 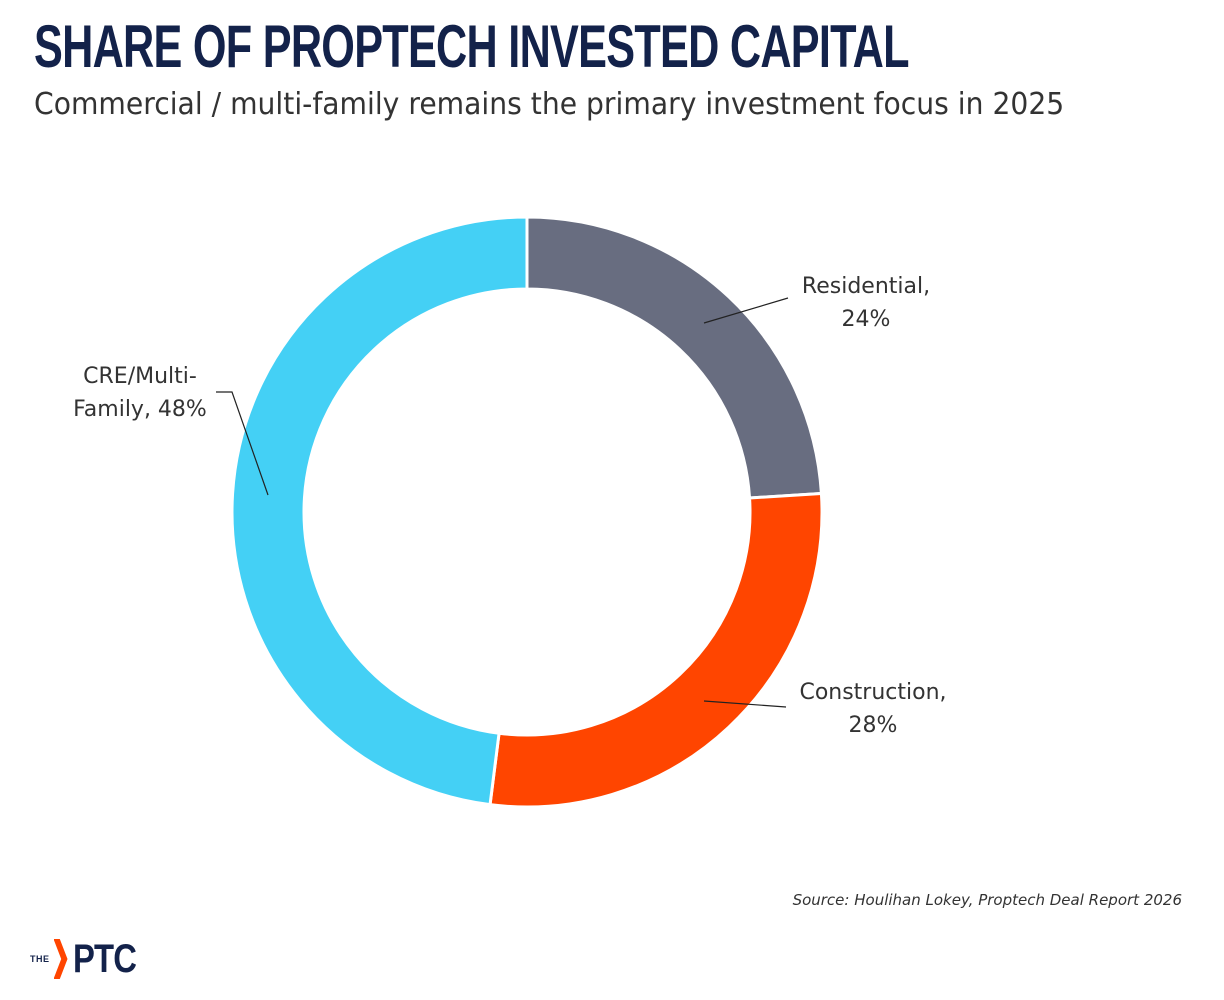 I want to click on leader-line-cre-multi-family, so click(x=242, y=443).